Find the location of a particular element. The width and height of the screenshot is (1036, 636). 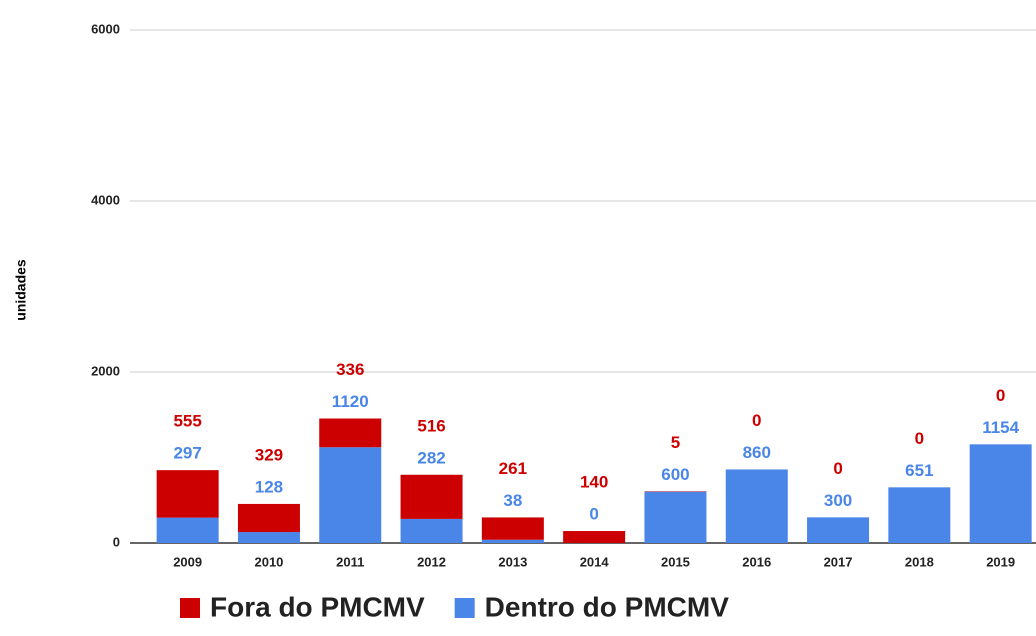

x-tick-label: 2010 is located at coordinates (268, 561).